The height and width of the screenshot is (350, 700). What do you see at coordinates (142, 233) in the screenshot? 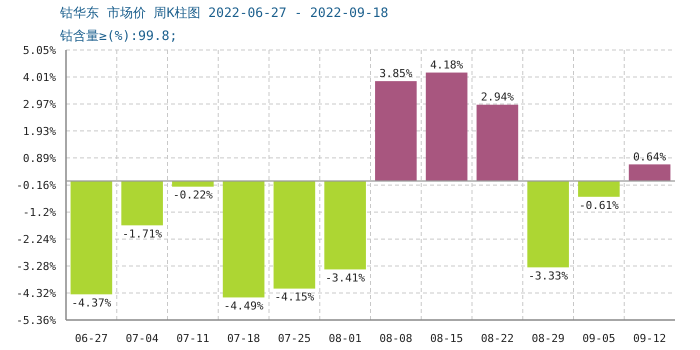
I see `data-label: -1.71%` at bounding box center [142, 233].